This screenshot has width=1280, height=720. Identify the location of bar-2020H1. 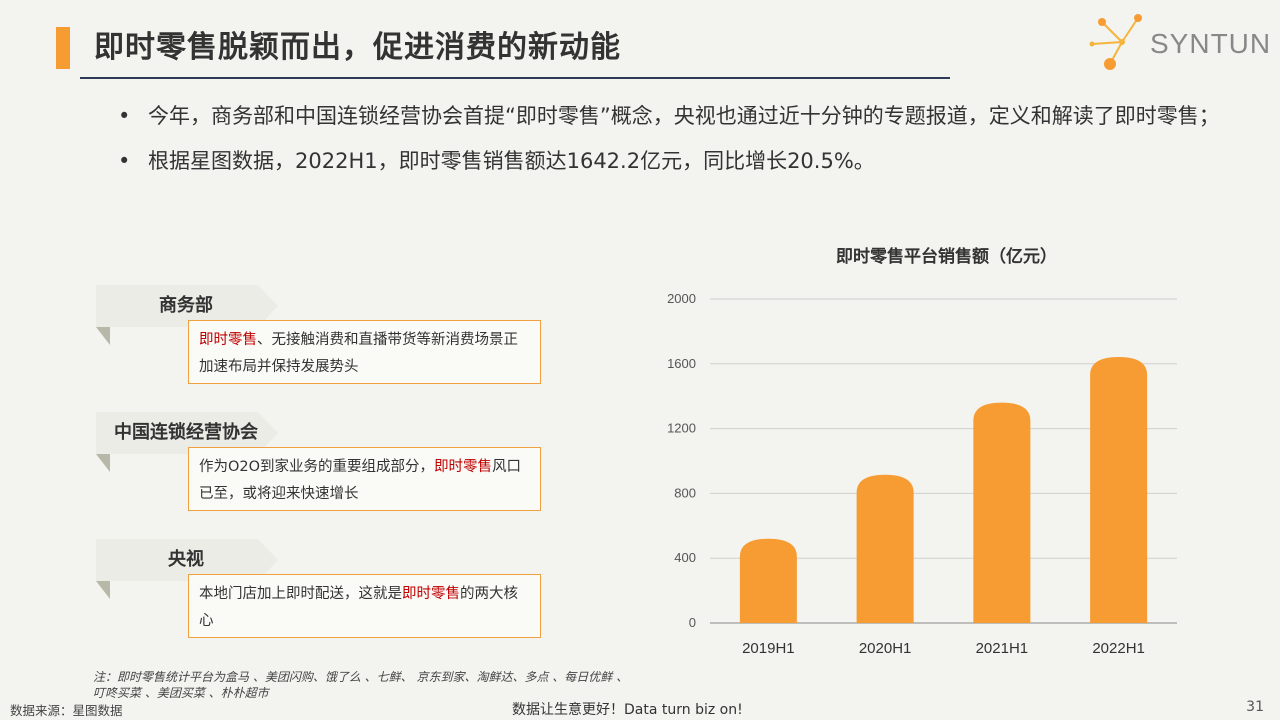
(885, 548).